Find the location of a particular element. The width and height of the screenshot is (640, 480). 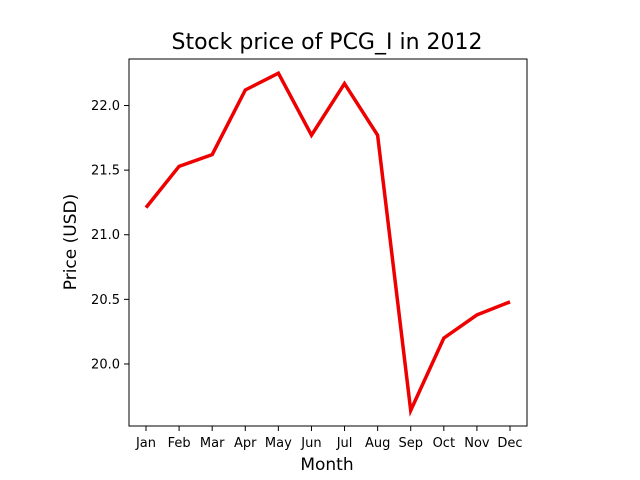

y-tick-label: 22.0 is located at coordinates (105, 106).